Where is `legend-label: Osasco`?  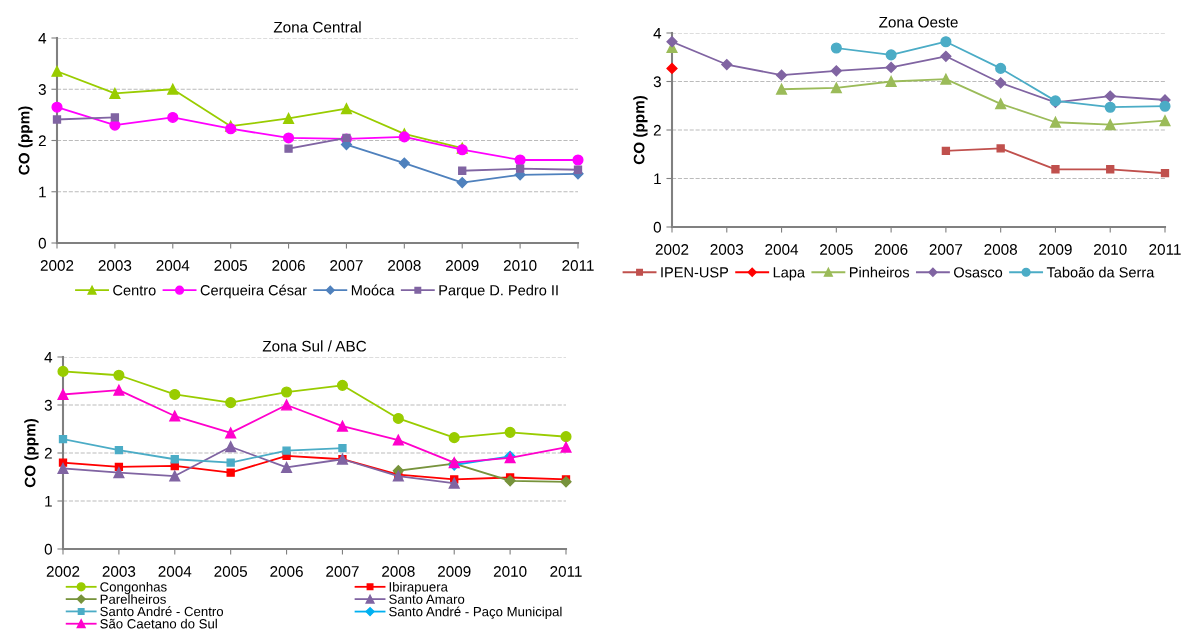 legend-label: Osasco is located at coordinates (978, 272).